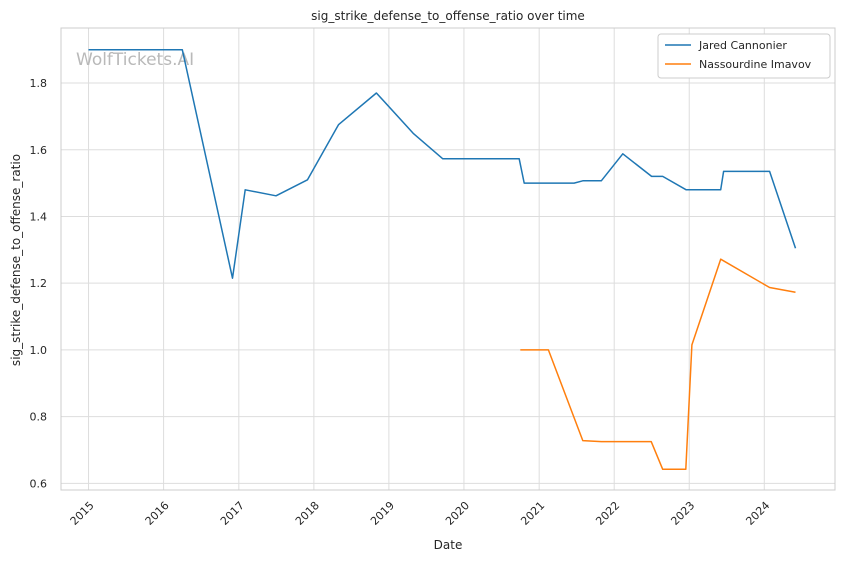 Image resolution: width=844 pixels, height=561 pixels. What do you see at coordinates (16, 260) in the screenshot?
I see `y-axis-title: sig_strike_defense_to_offense_ratio` at bounding box center [16, 260].